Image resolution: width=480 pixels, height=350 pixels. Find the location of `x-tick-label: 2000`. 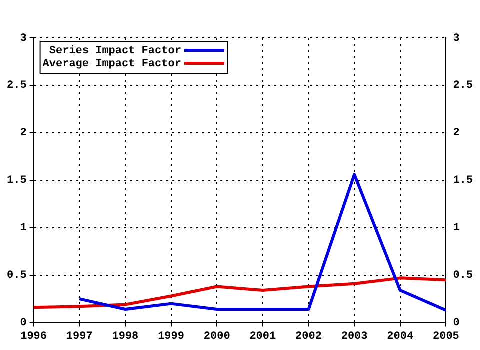

x-tick-label: 2000 is located at coordinates (217, 337).